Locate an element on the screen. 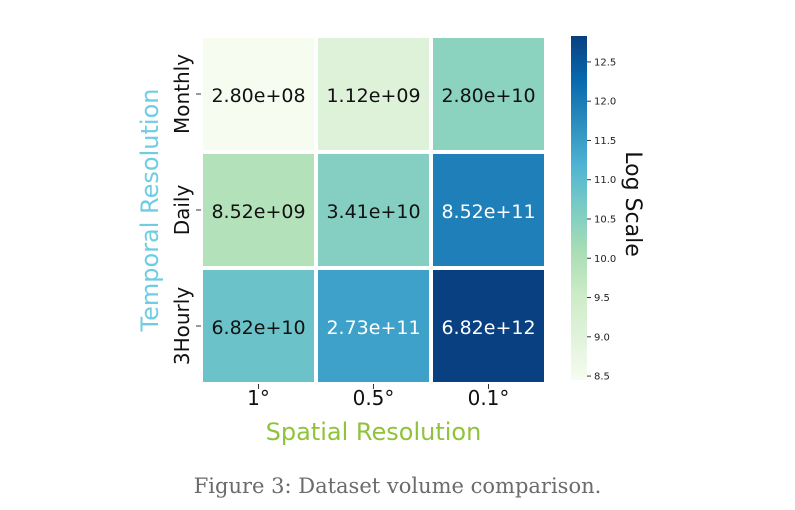 The height and width of the screenshot is (510, 795). cell-value-label: 1.12e+09 is located at coordinates (373, 96).